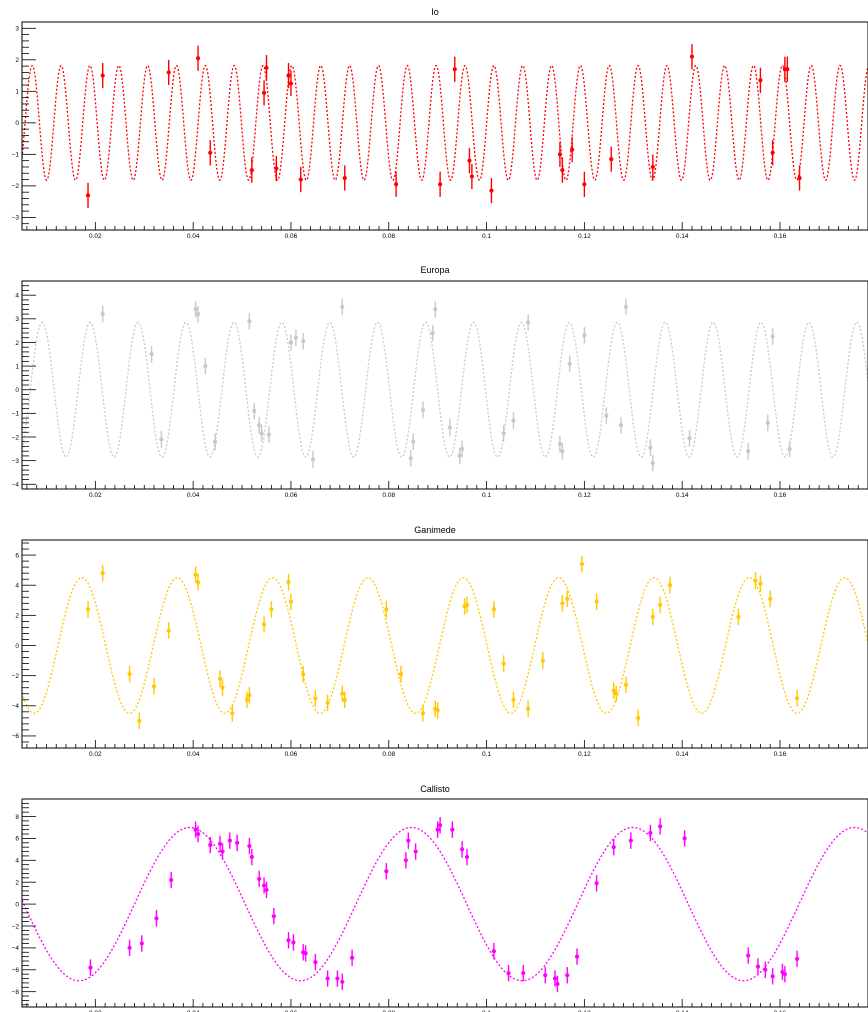 The width and height of the screenshot is (868, 1012). What do you see at coordinates (435, 12) in the screenshot?
I see `panel-title: Io` at bounding box center [435, 12].